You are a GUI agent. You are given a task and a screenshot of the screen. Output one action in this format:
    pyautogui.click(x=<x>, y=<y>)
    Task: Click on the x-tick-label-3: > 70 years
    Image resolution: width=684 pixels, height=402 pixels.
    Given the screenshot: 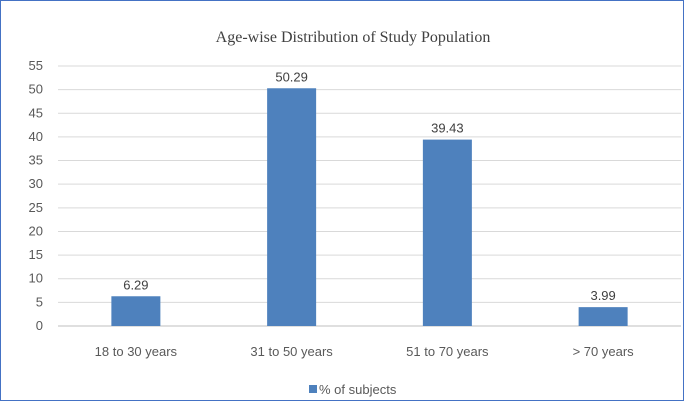 What is the action you would take?
    pyautogui.click(x=604, y=351)
    